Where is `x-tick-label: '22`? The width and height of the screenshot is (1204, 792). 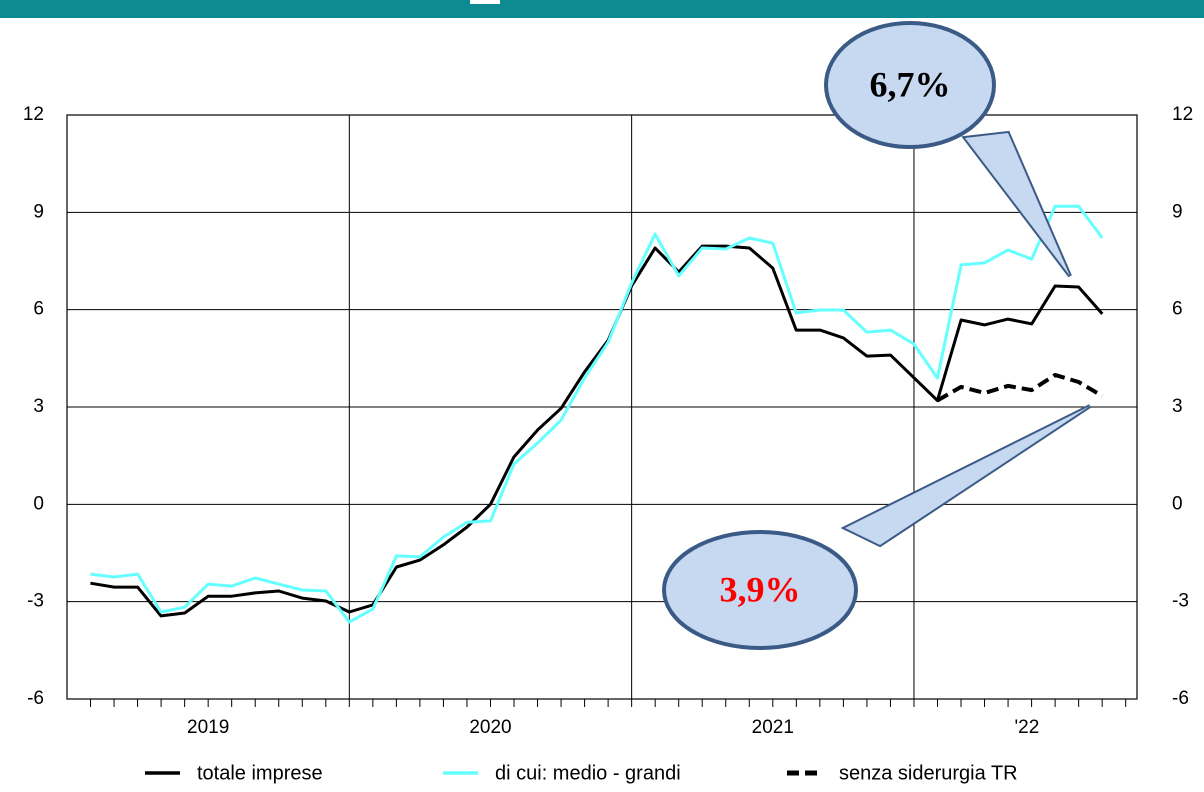
x-tick-label: '22 is located at coordinates (1027, 727).